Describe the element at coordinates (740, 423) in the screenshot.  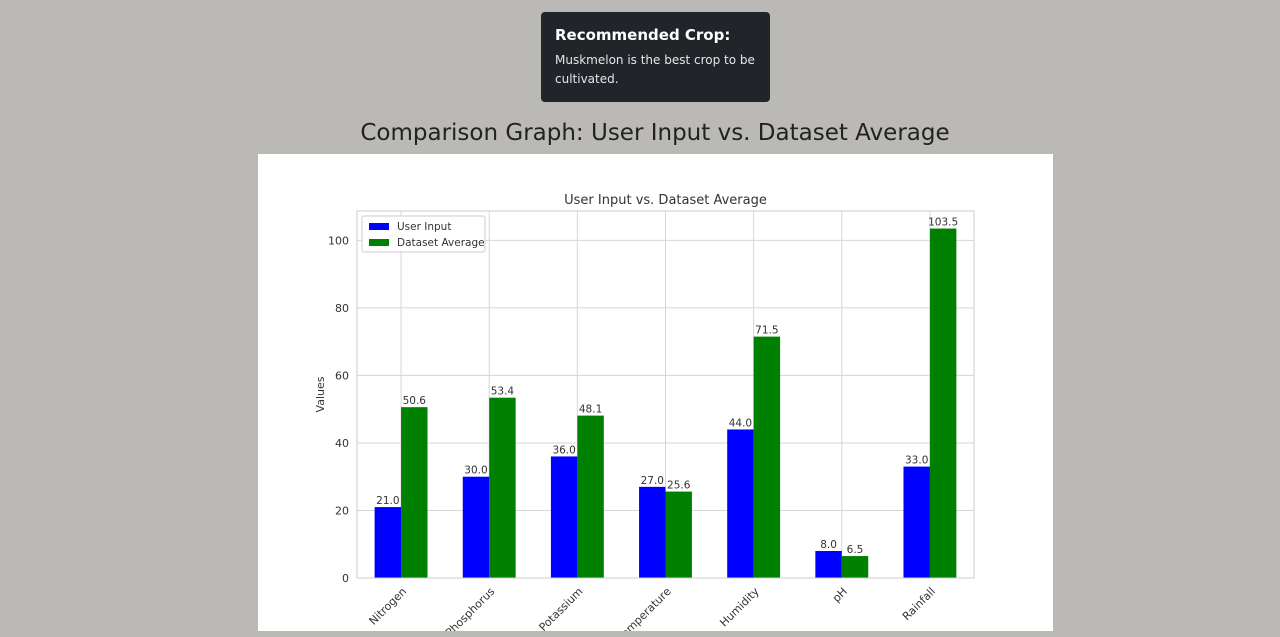
I see `bar-value-label: 44.0` at that location.